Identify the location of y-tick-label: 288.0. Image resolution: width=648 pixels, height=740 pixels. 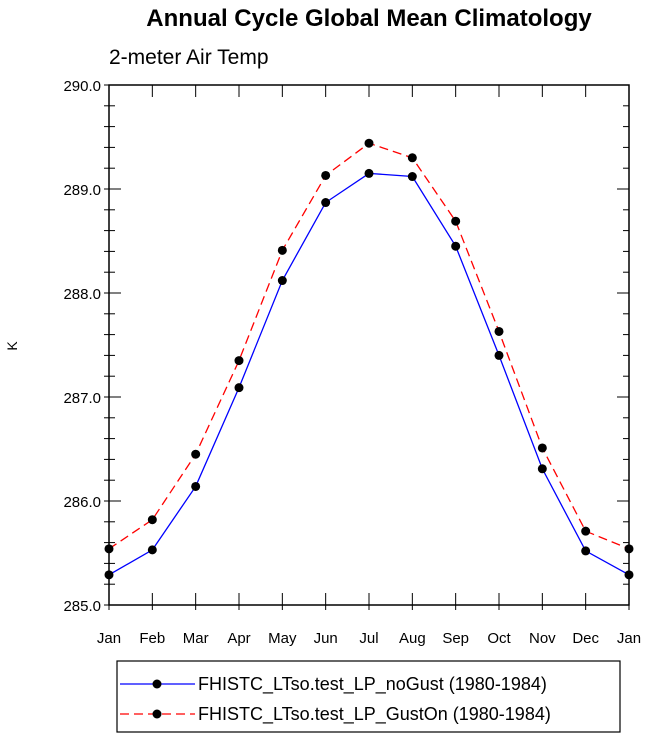
(82, 294).